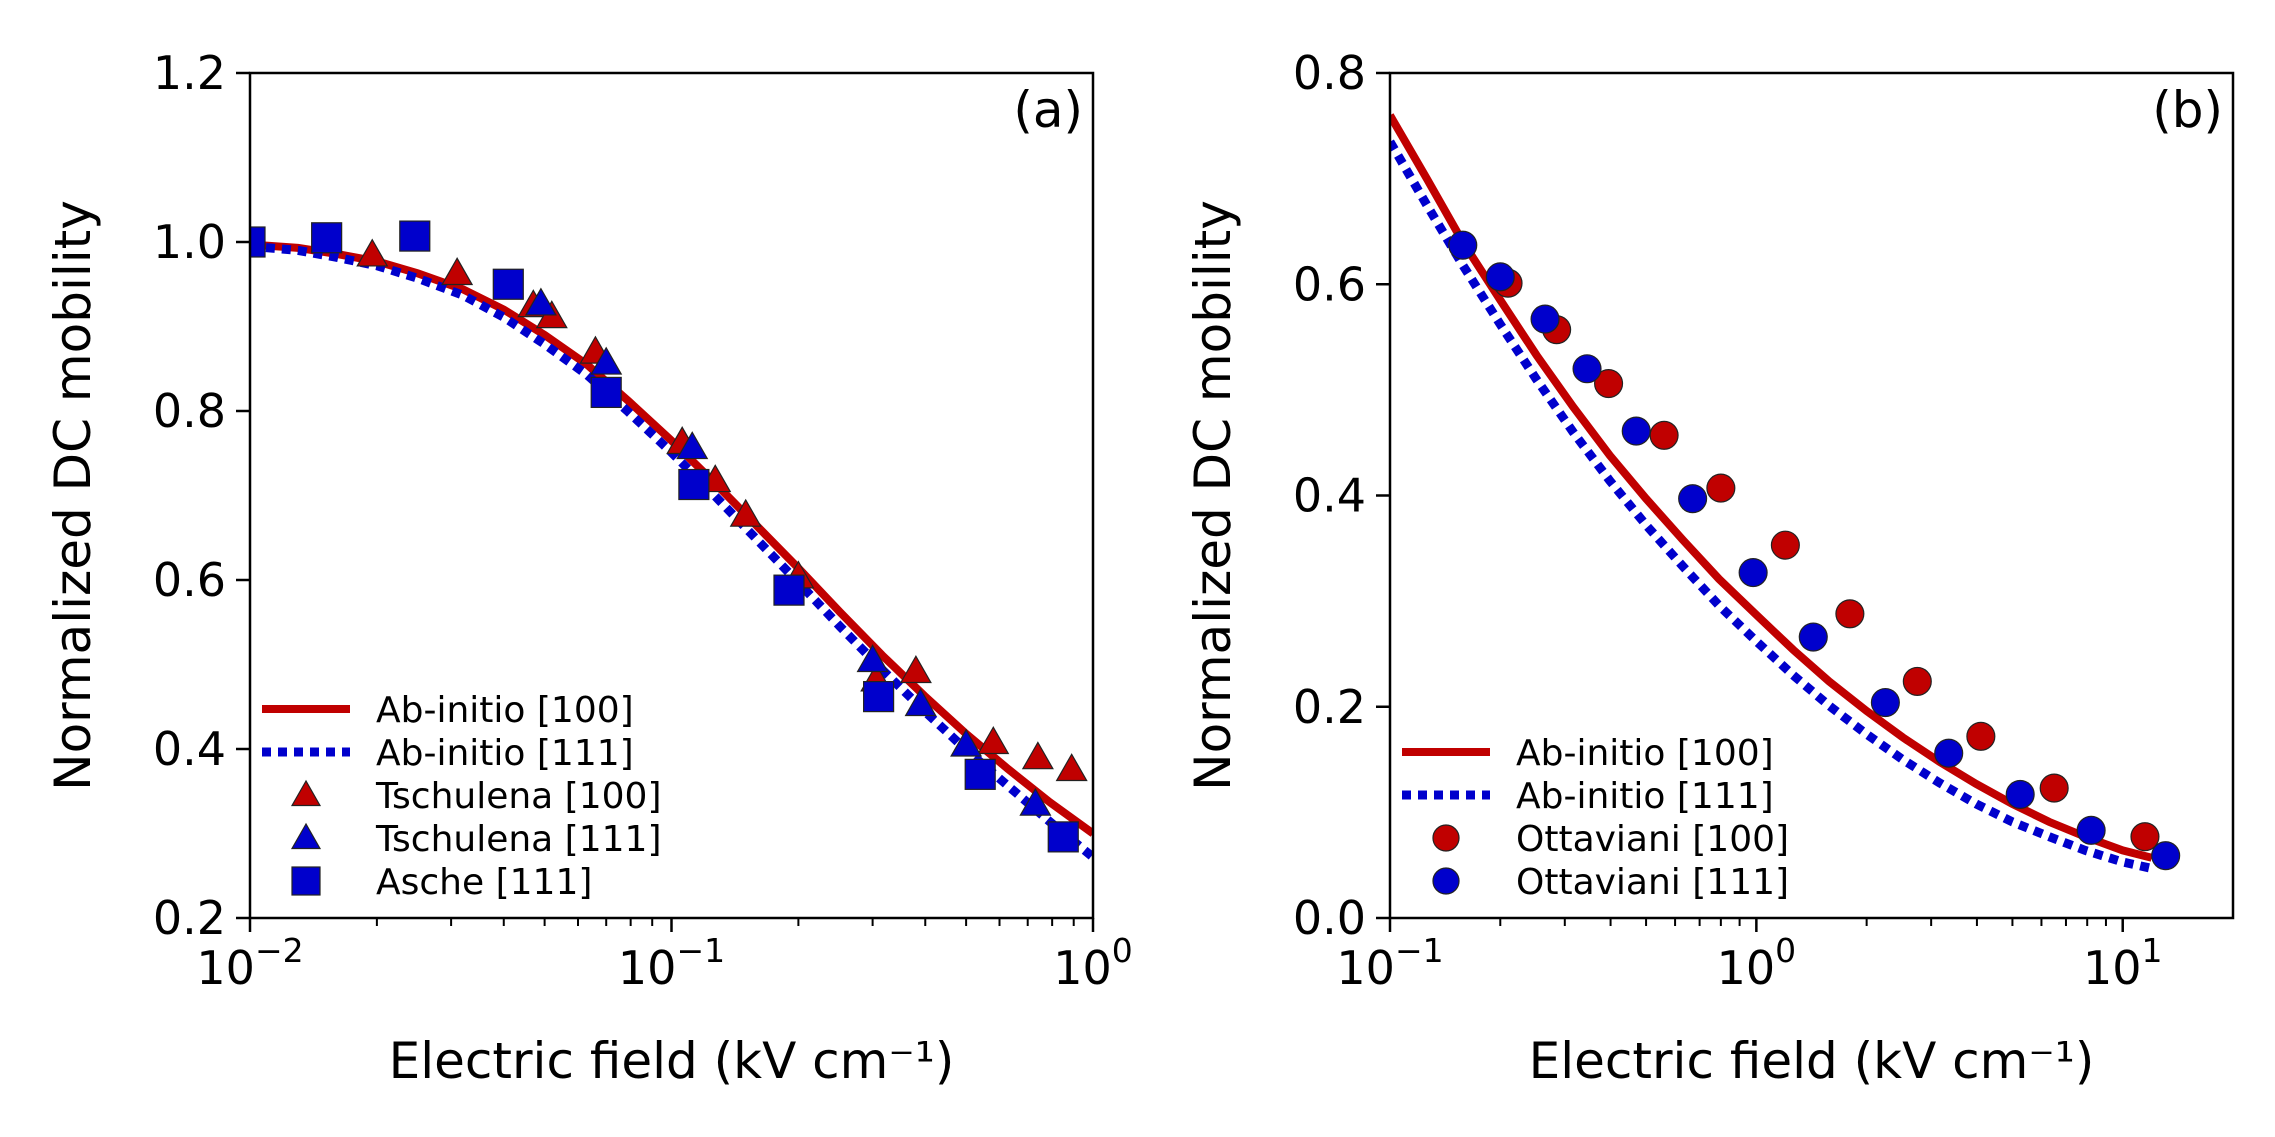 The image size is (2275, 1137). Describe the element at coordinates (1048, 110) in the screenshot. I see `panel-label: (a)` at that location.